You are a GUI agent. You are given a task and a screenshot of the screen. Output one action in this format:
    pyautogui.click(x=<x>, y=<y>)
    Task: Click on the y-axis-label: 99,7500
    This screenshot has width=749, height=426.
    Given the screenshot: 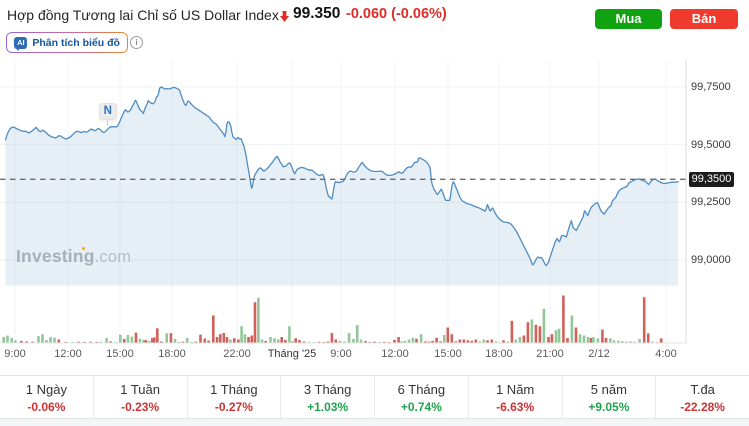 What is the action you would take?
    pyautogui.click(x=711, y=87)
    